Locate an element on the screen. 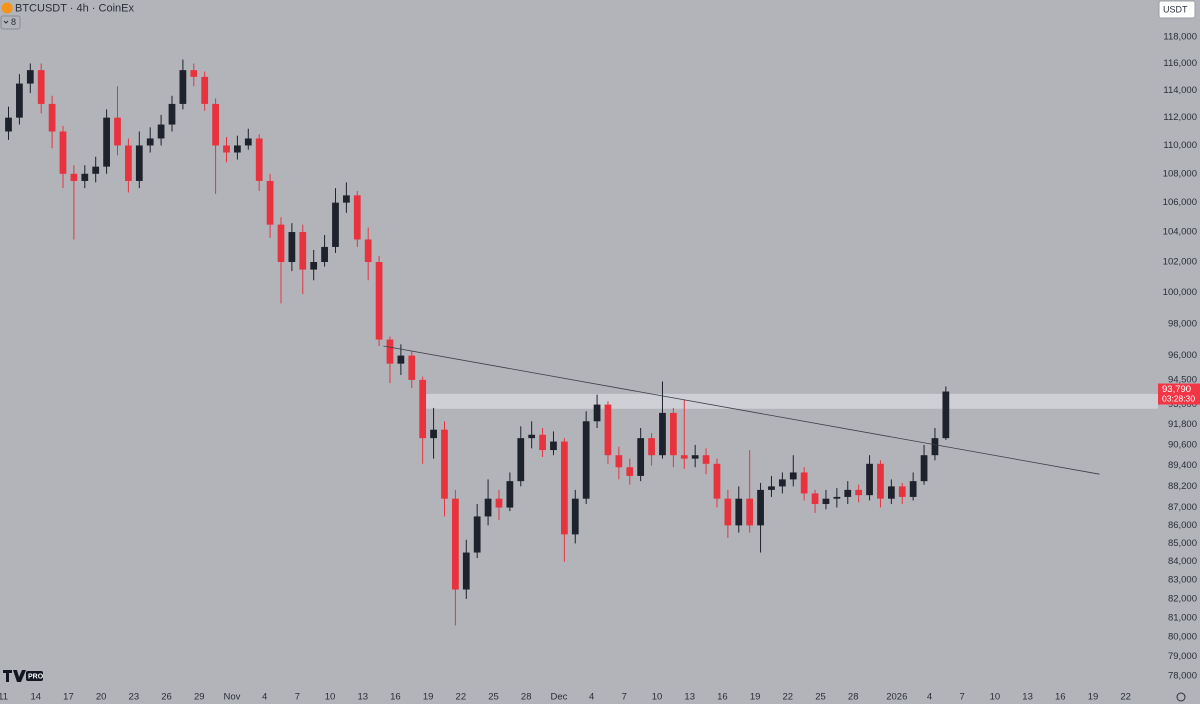  indicator-count: 8 is located at coordinates (13, 22).